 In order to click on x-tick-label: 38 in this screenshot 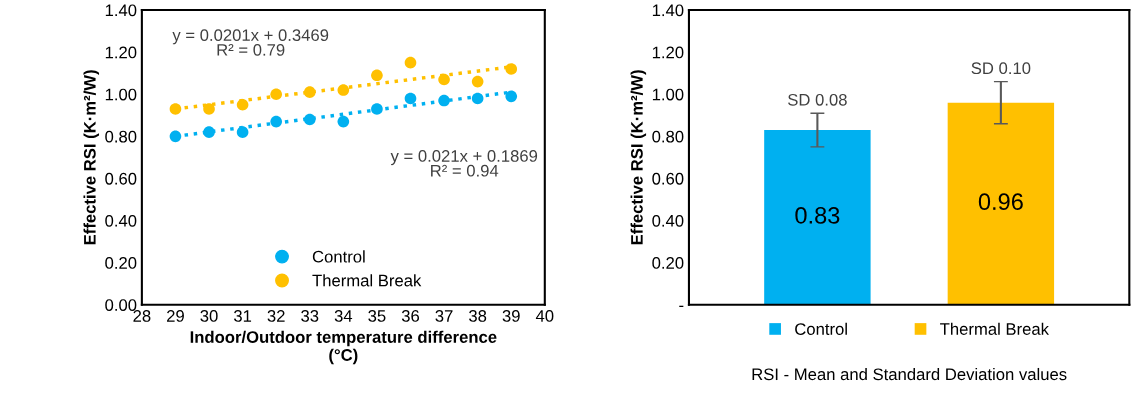, I will do `click(478, 316)`.